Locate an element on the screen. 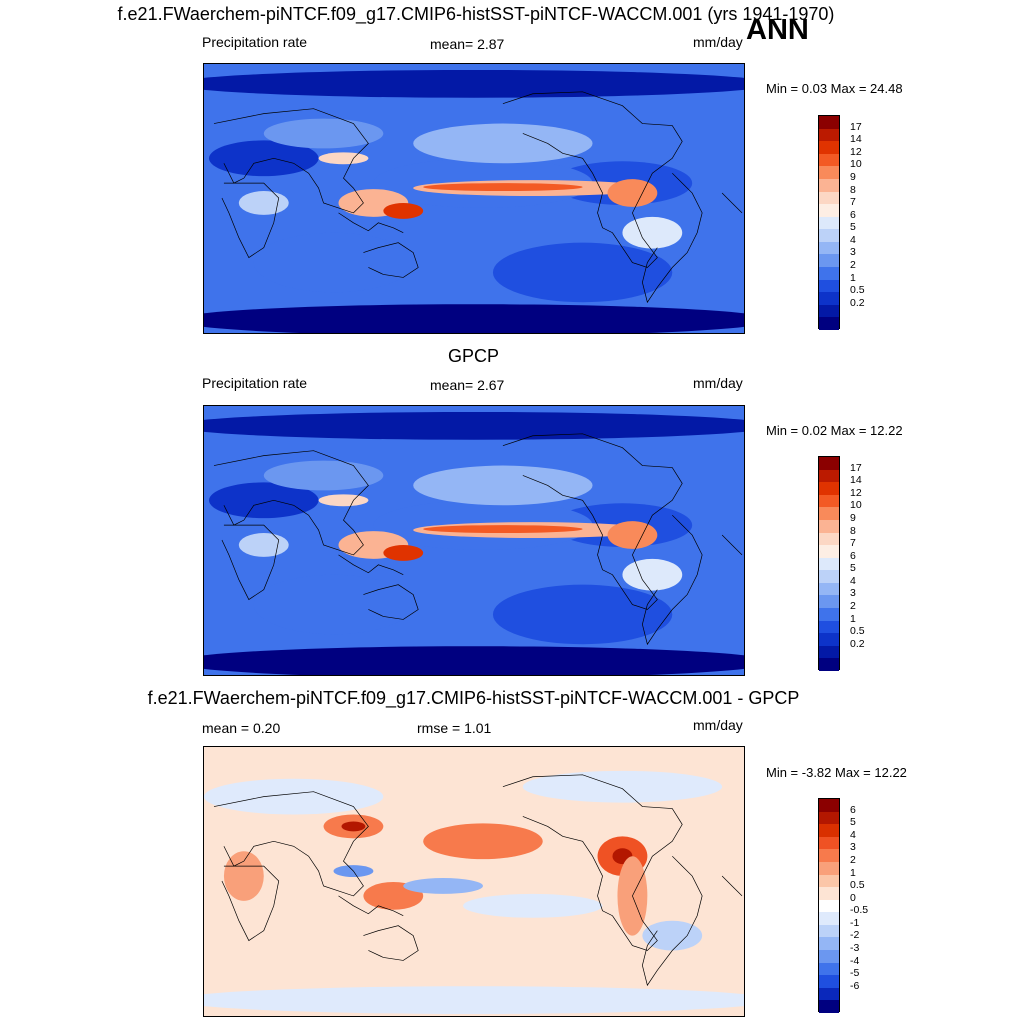  panel-mean-label: mean = 0.20 is located at coordinates (241, 728).